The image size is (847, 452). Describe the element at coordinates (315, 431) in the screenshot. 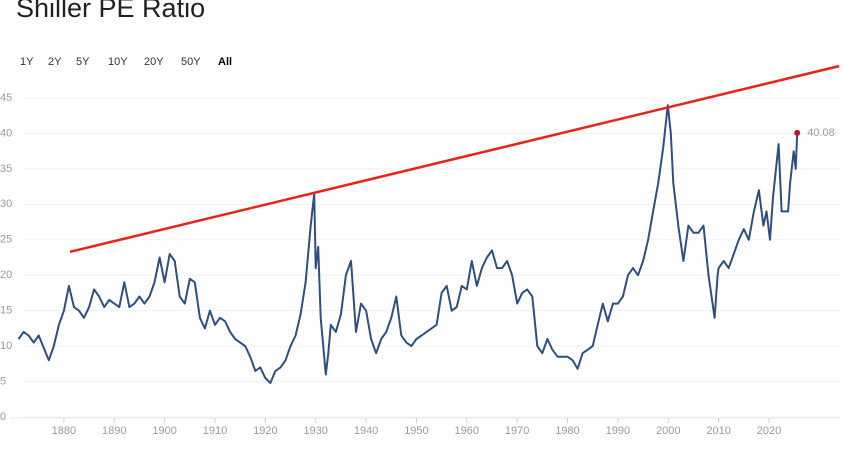

I see `x-tick-label: 1930` at that location.